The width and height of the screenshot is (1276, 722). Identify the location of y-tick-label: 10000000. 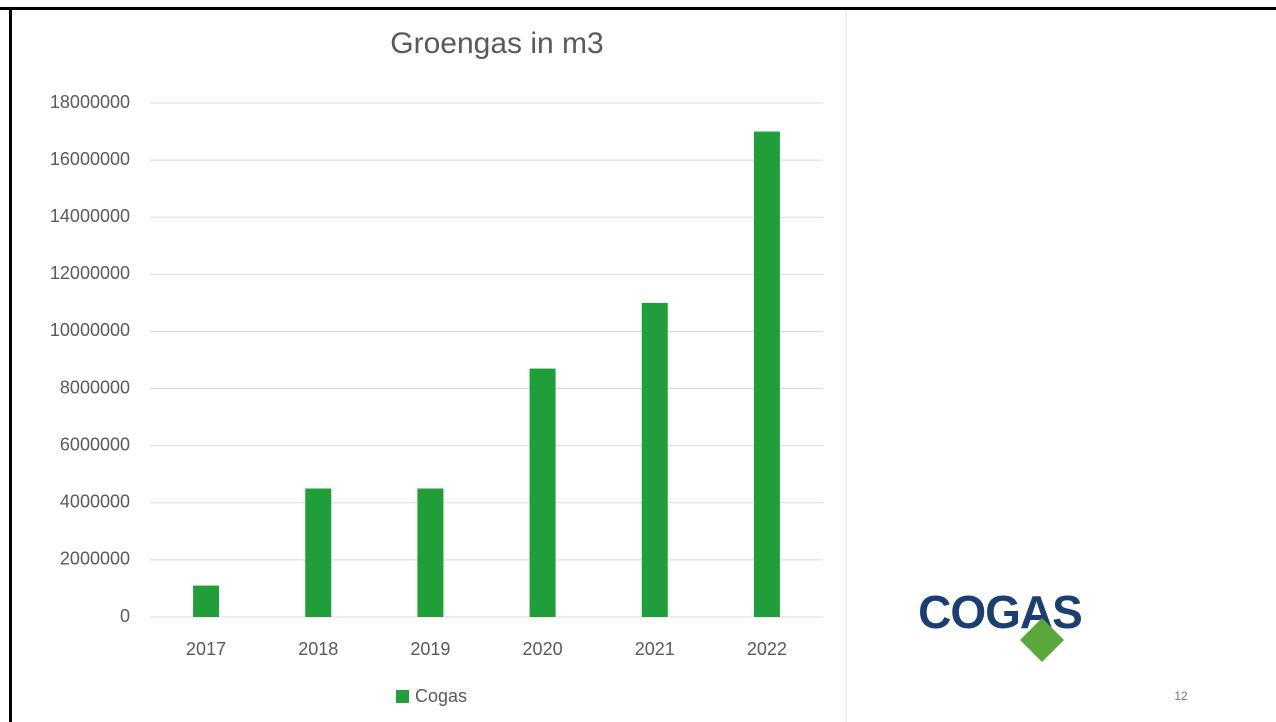
(90, 330).